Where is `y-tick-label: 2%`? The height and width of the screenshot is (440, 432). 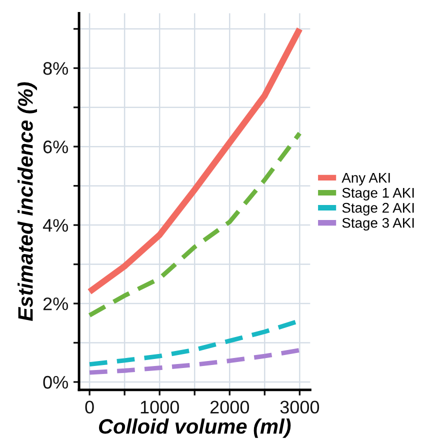 y-tick-label: 2% is located at coordinates (55, 303).